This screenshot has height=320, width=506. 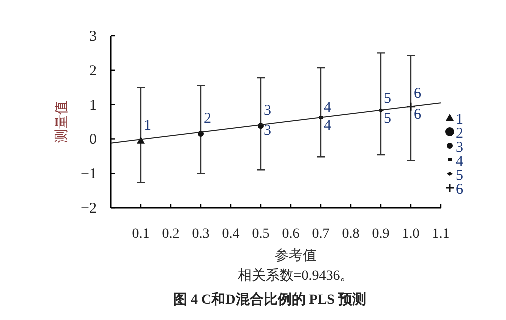 I want to click on y-tick-label: 0, so click(x=93, y=140).